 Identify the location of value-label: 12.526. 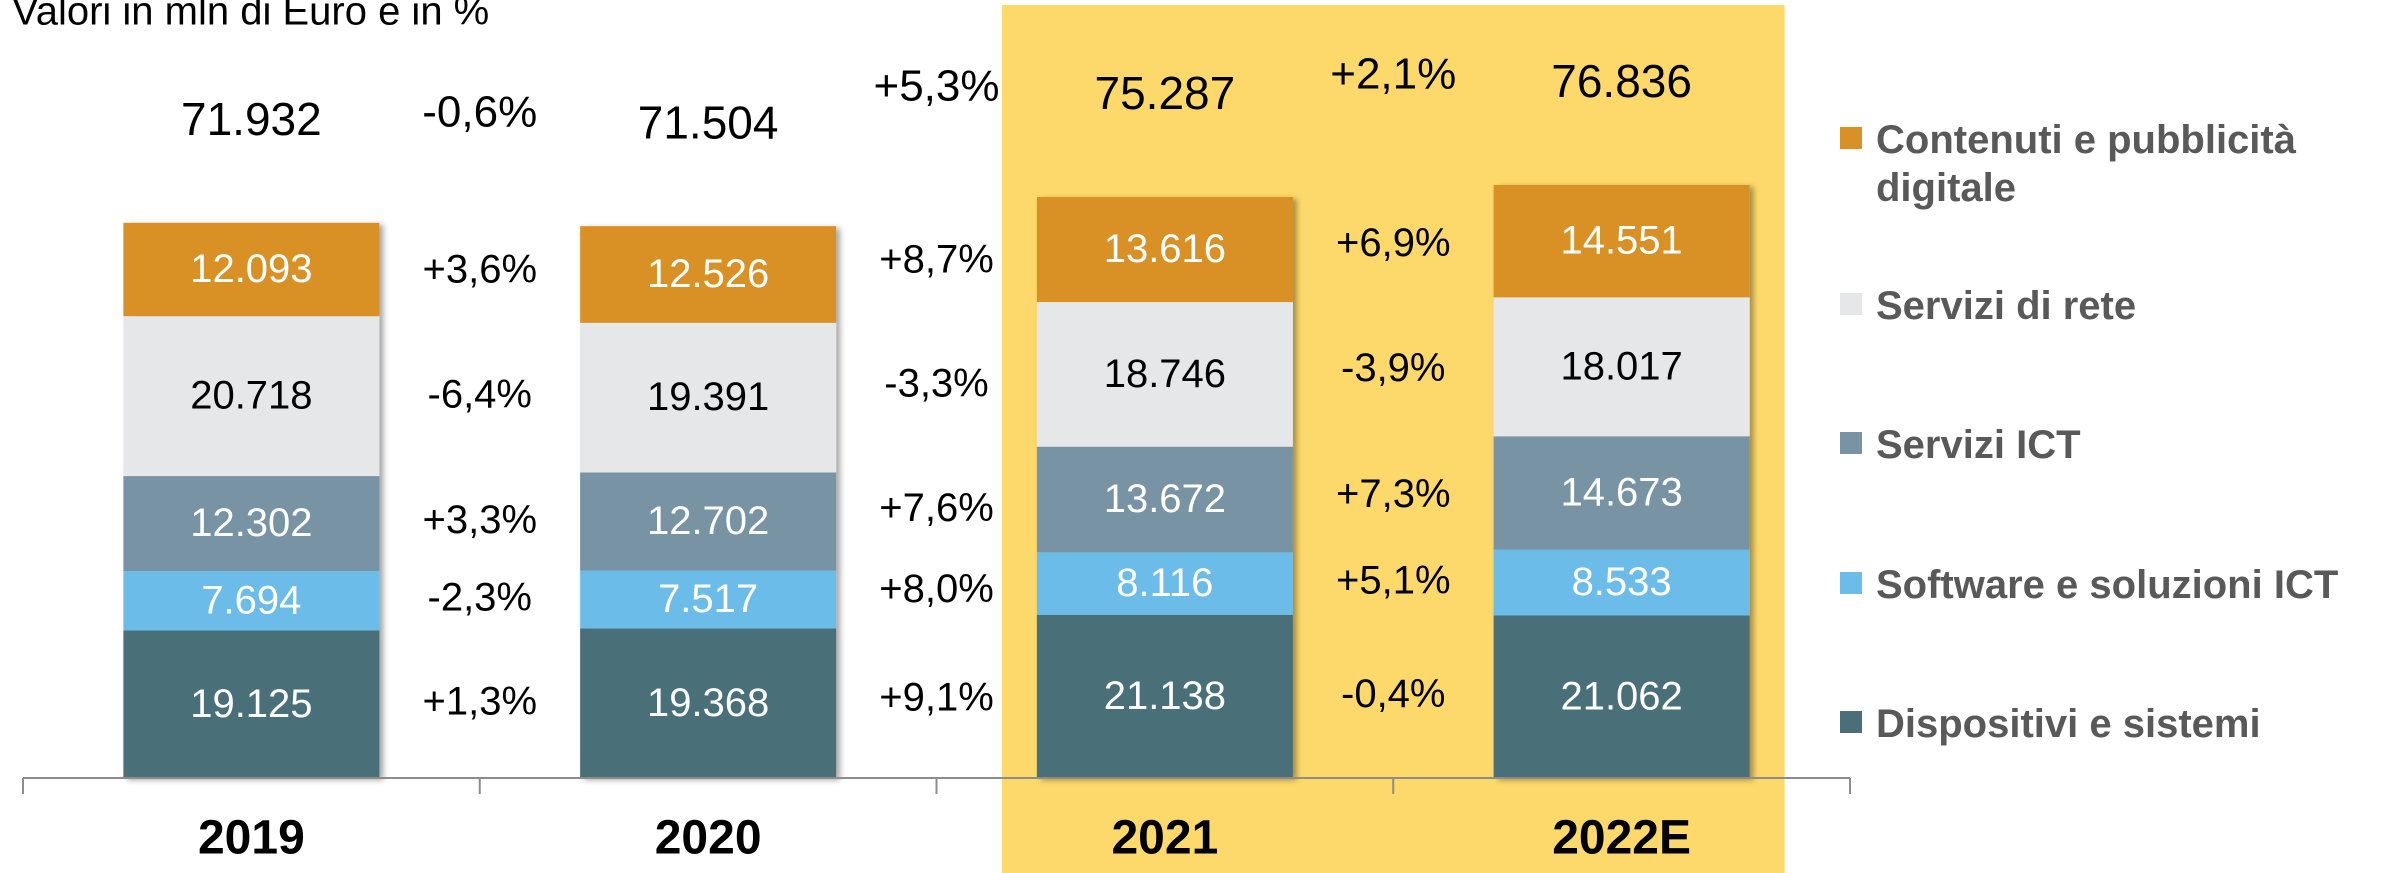
(708, 274).